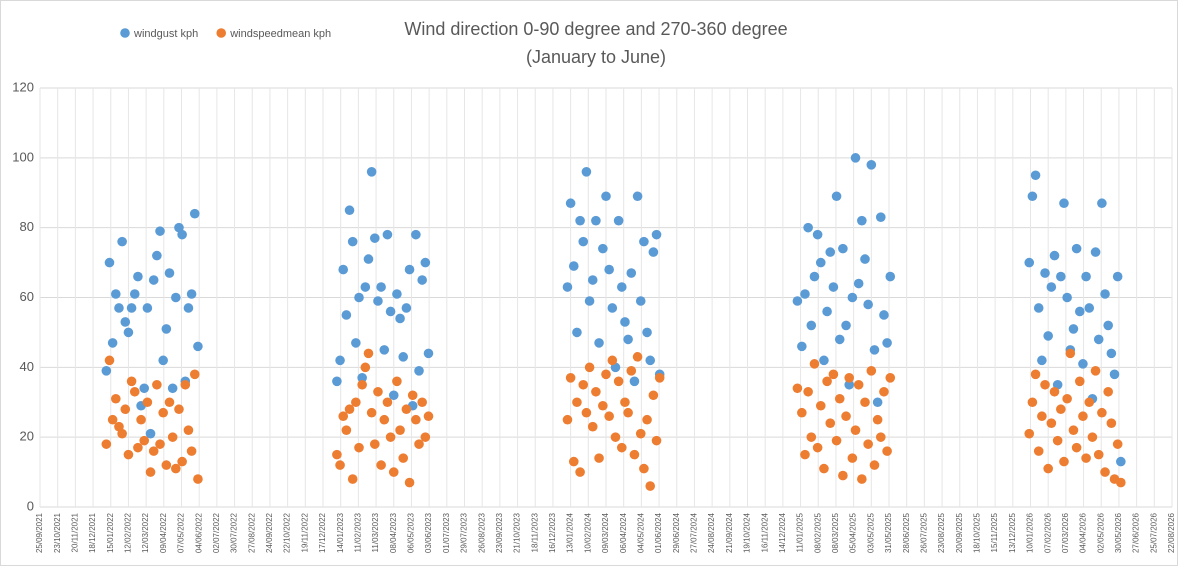  What do you see at coordinates (782, 532) in the screenshot?
I see `x-tick-label: 14/12/2024` at bounding box center [782, 532].